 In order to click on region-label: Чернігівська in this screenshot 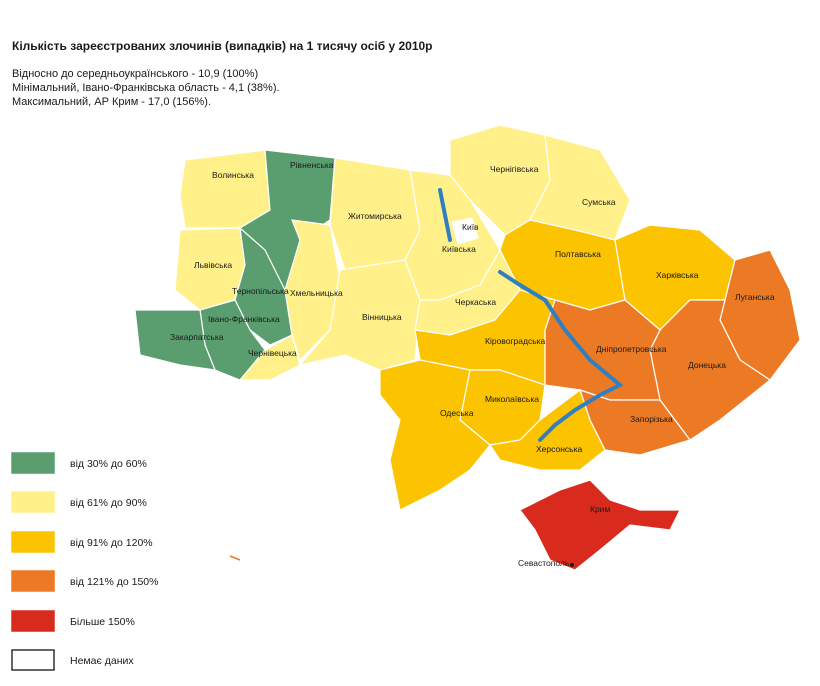, I will do `click(514, 169)`.